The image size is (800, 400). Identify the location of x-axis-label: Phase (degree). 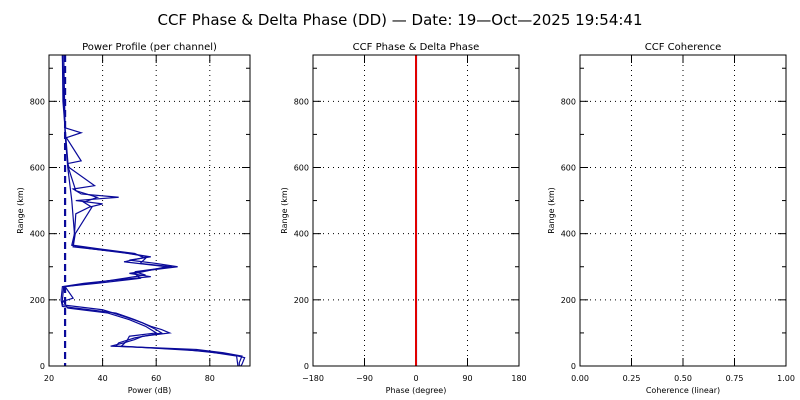
(416, 390).